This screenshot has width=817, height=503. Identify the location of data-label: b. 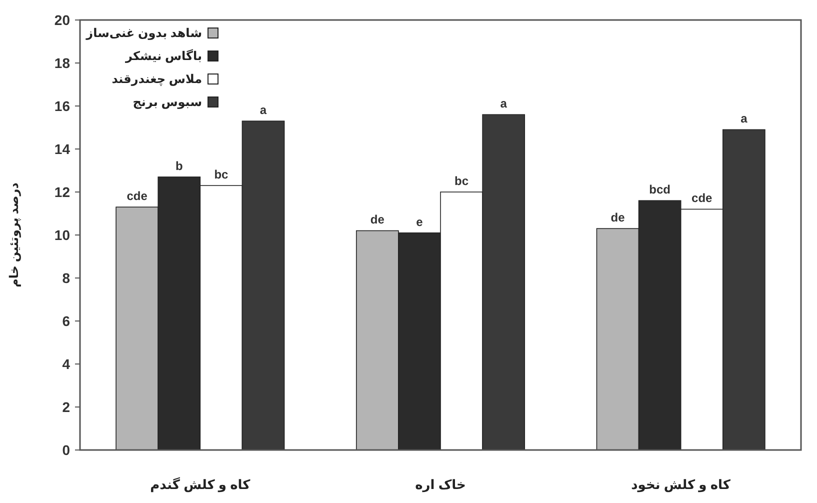
(179, 165).